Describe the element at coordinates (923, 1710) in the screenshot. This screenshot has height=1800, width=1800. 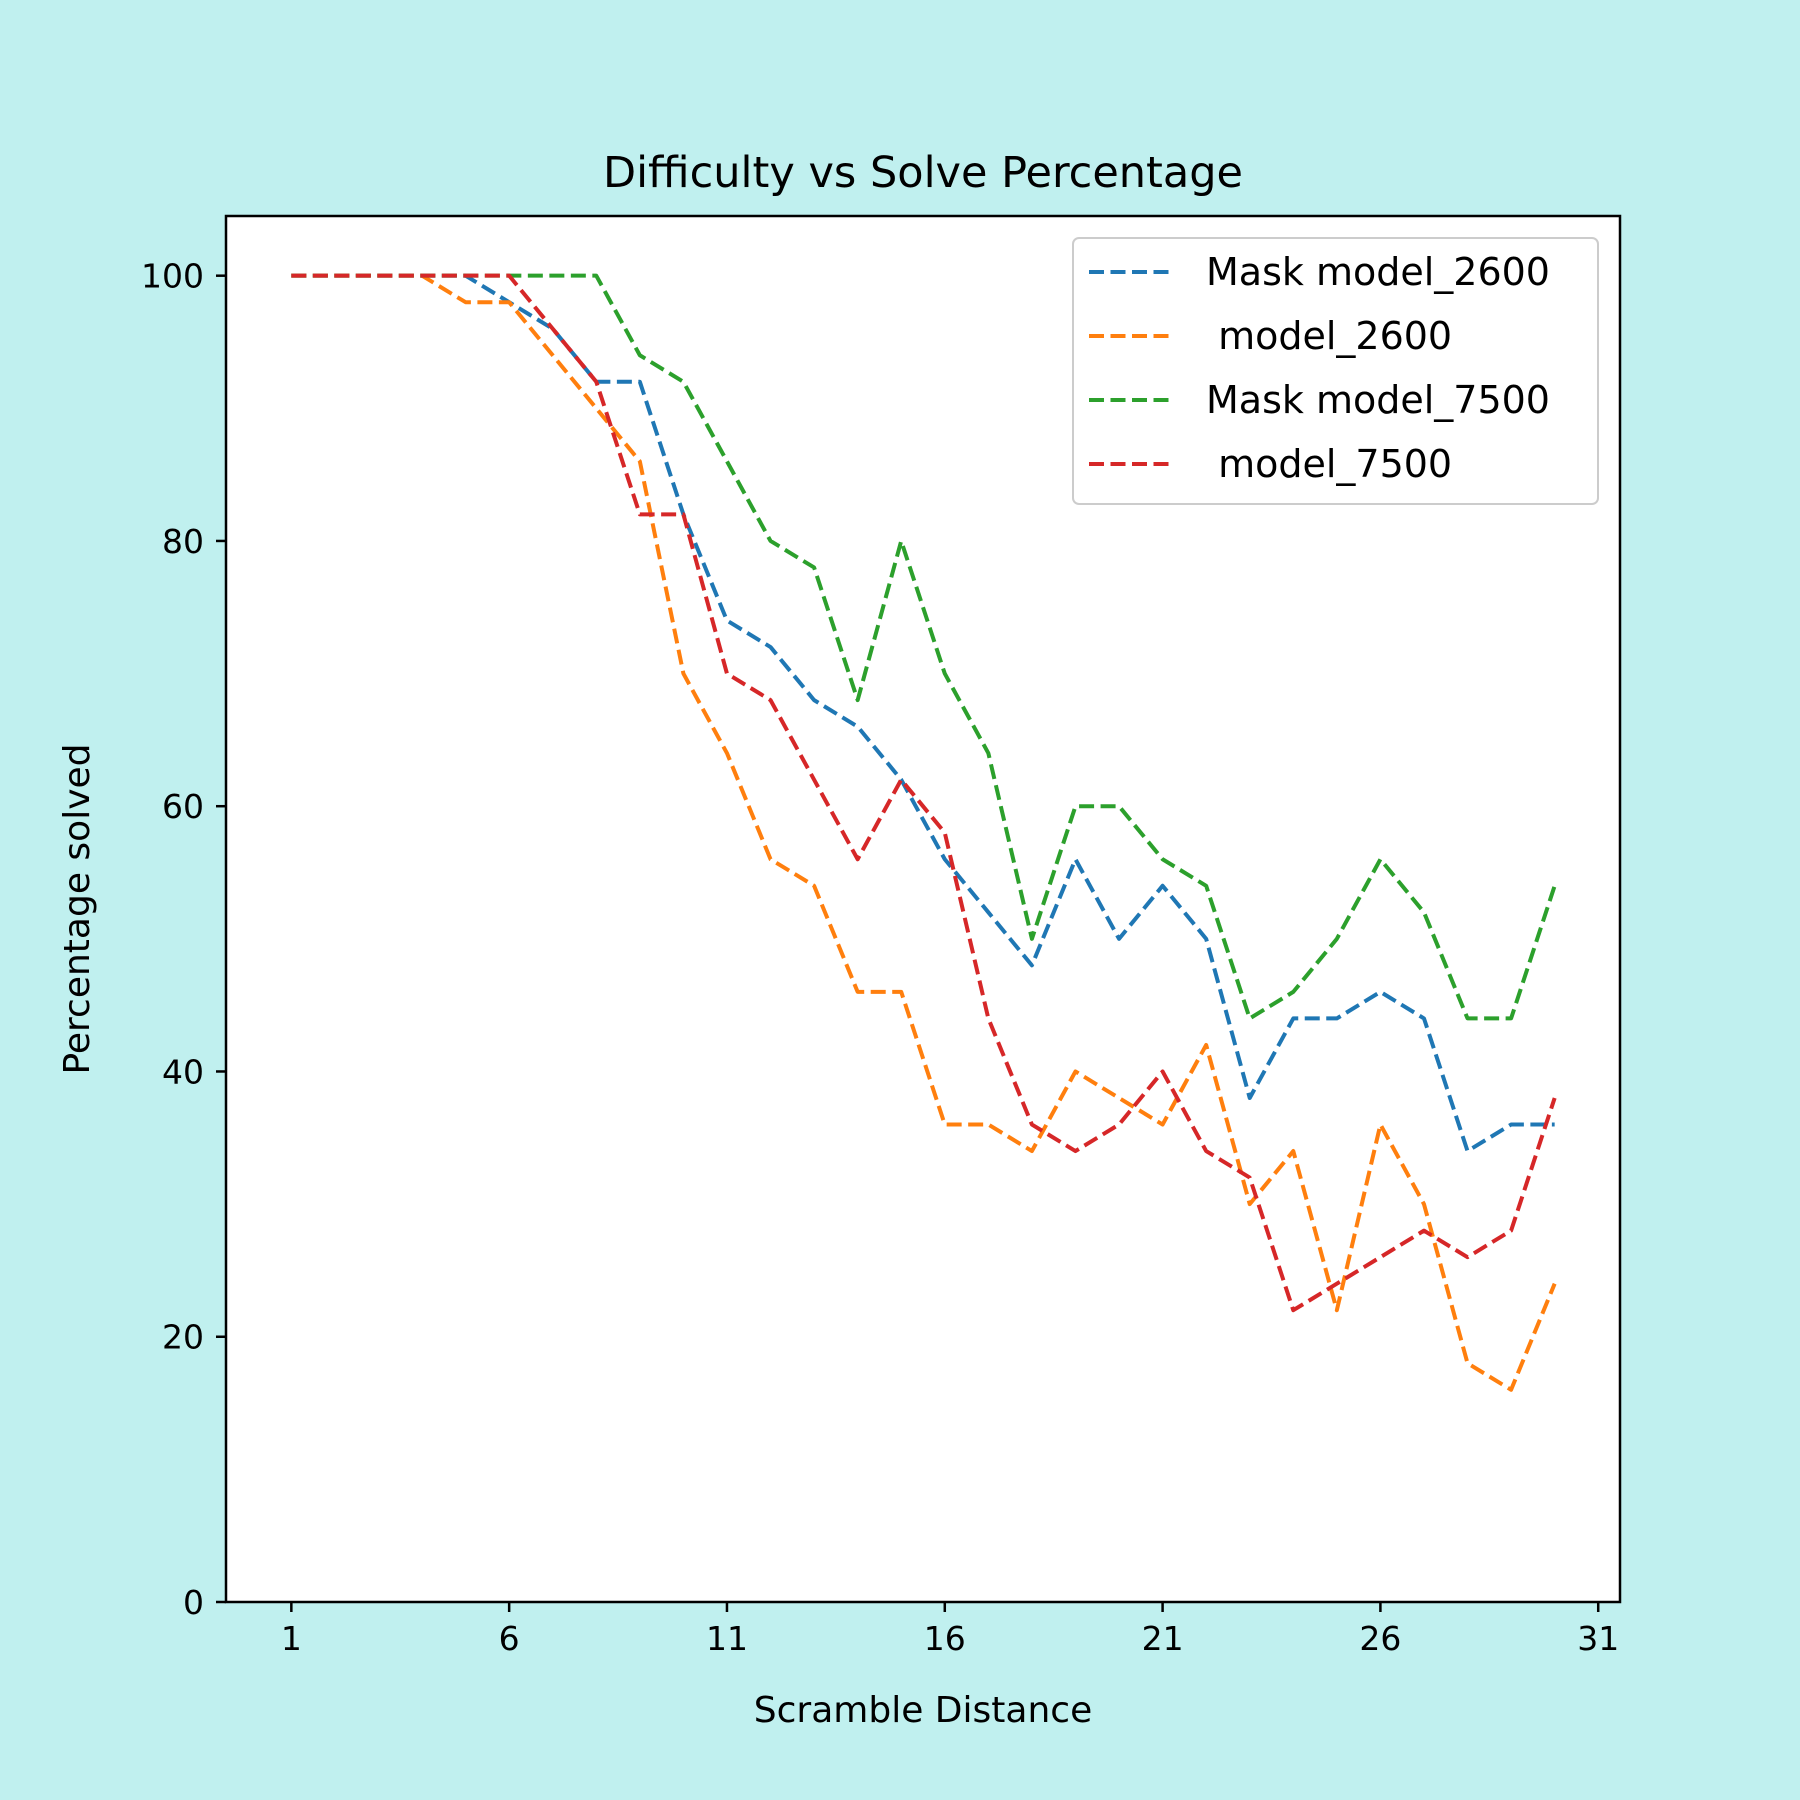
I see `x-axis-title: Scramble Distance` at that location.